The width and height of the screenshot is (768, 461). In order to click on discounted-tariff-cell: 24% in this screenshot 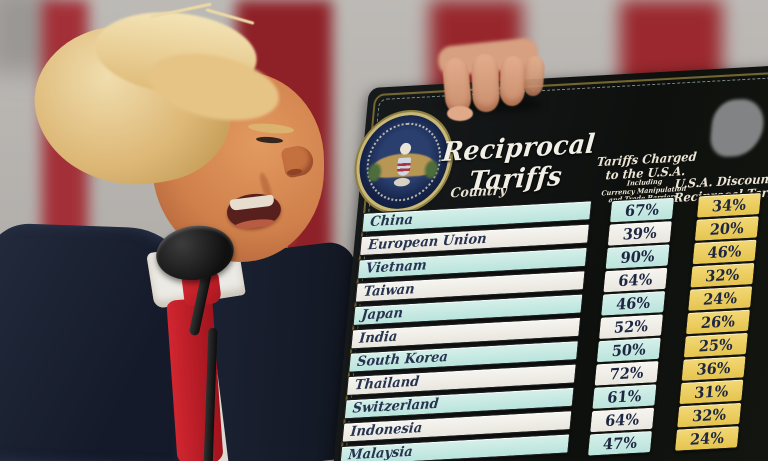, I will do `click(707, 438)`.